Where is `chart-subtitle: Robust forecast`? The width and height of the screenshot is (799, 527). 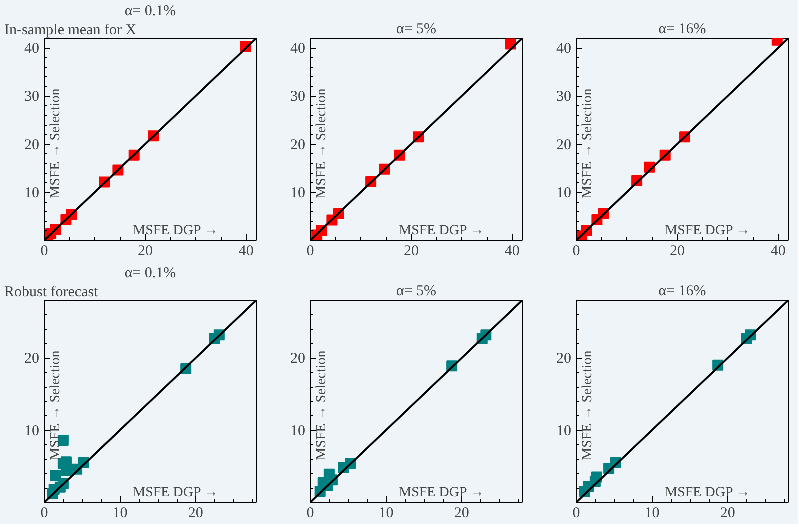
chart-subtitle: Robust forecast is located at coordinates (52, 292).